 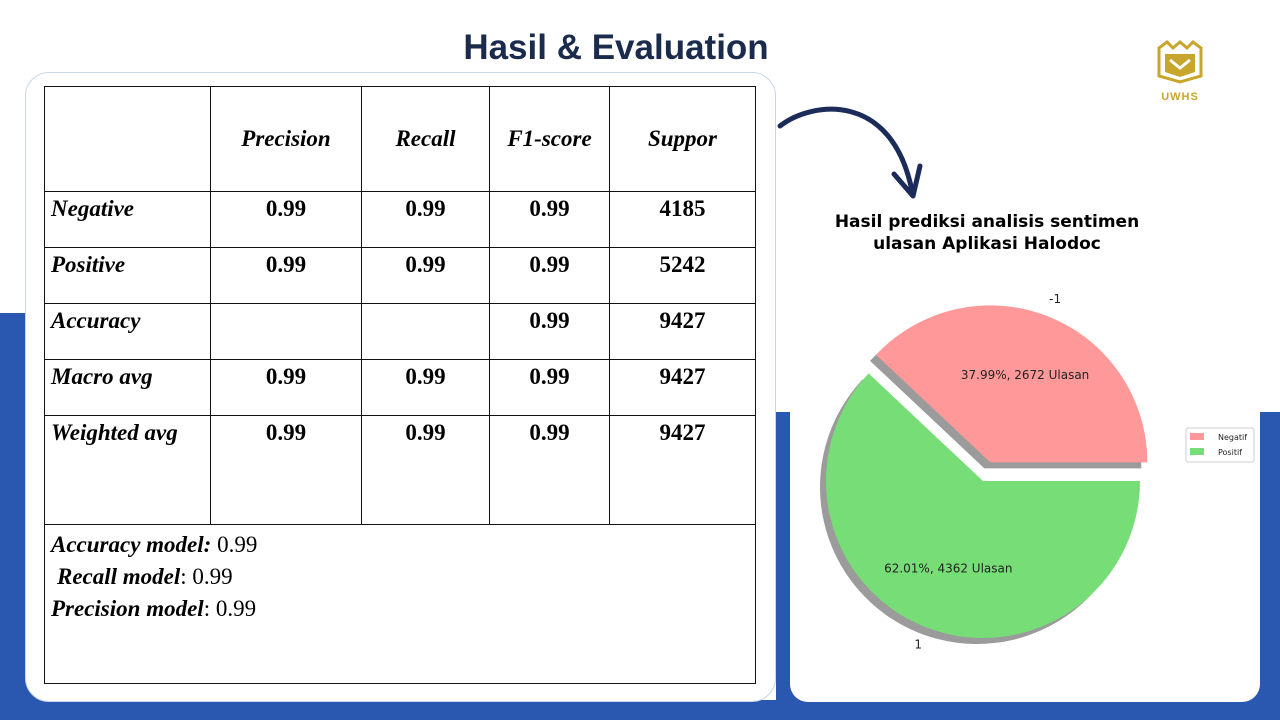 I want to click on pie-value-label: 62.01%, 4362 Ulasan, so click(x=948, y=569).